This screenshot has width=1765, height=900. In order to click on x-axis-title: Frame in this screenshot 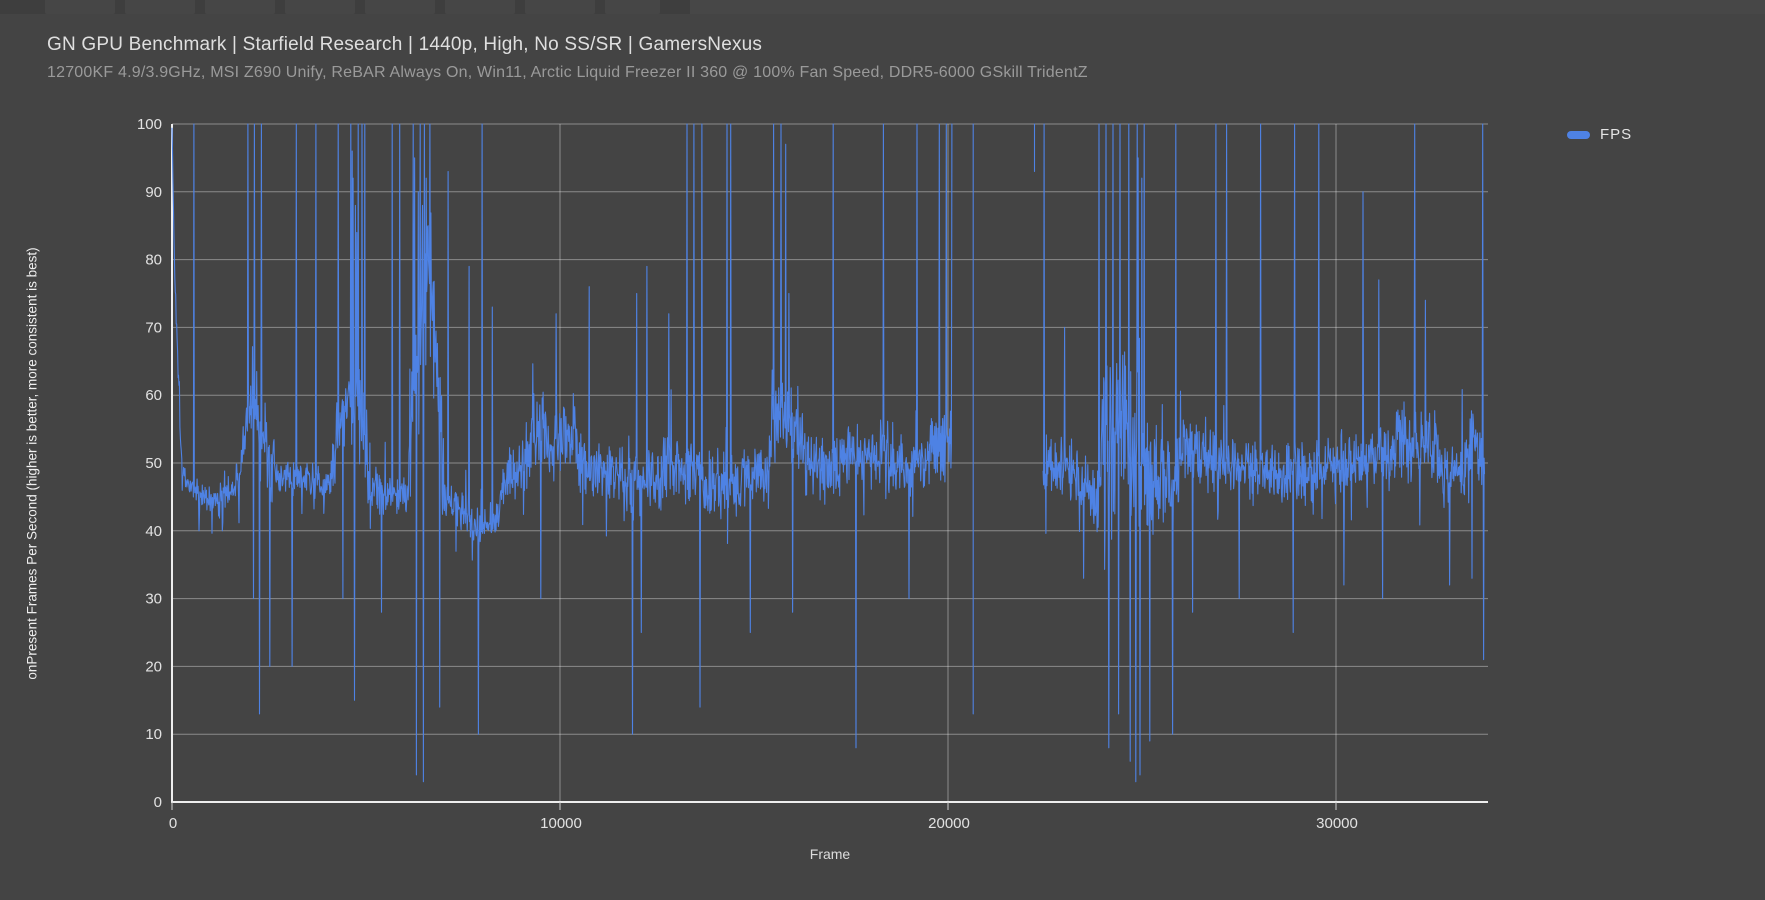, I will do `click(830, 854)`.